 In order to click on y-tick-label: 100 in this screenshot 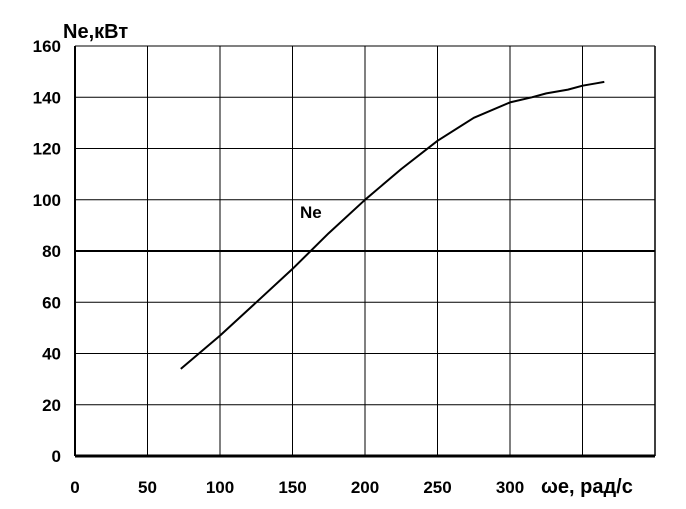, I will do `click(47, 200)`.